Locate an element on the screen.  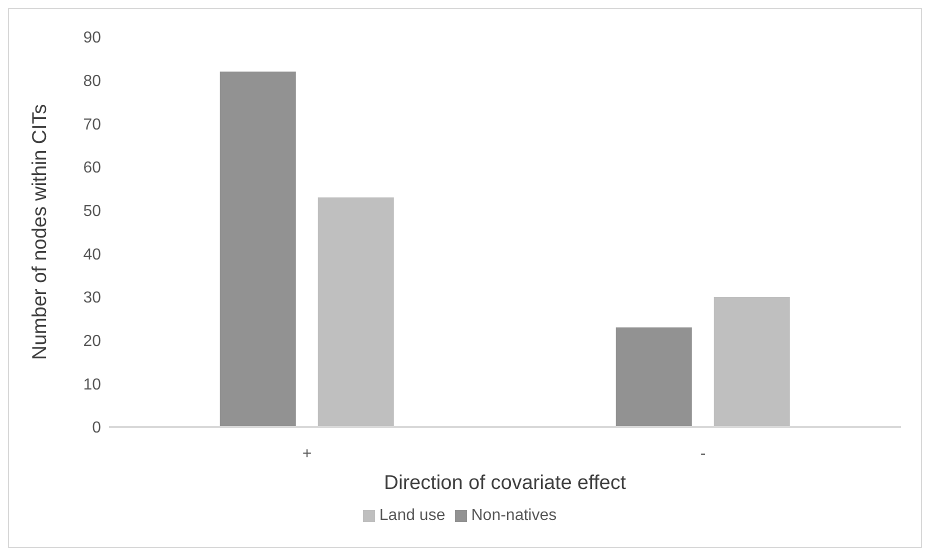
legend-label: Land use is located at coordinates (412, 515).